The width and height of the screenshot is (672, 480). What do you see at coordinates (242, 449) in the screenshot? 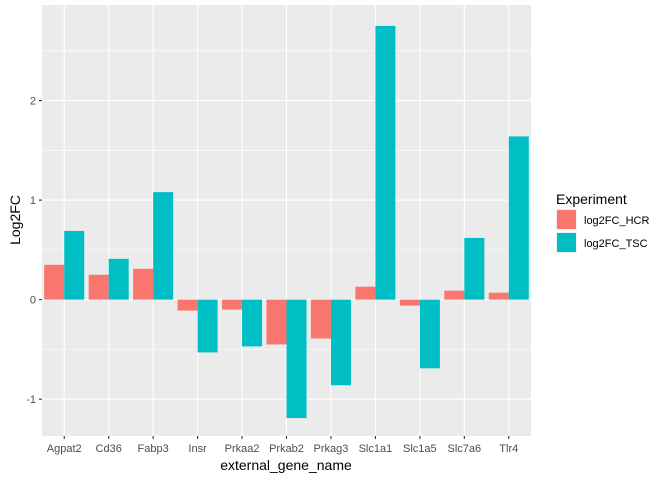
I see `x-tick-label: Prkaa2` at bounding box center [242, 449].